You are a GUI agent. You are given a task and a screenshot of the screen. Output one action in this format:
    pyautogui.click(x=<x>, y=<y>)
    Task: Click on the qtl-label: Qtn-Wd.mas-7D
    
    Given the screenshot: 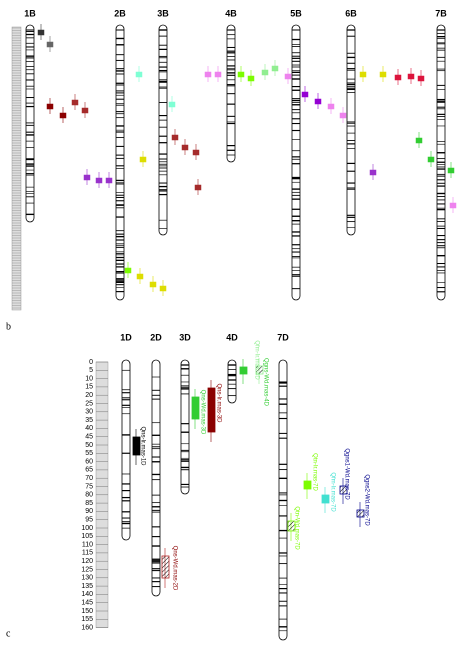 What is the action you would take?
    pyautogui.click(x=296, y=528)
    